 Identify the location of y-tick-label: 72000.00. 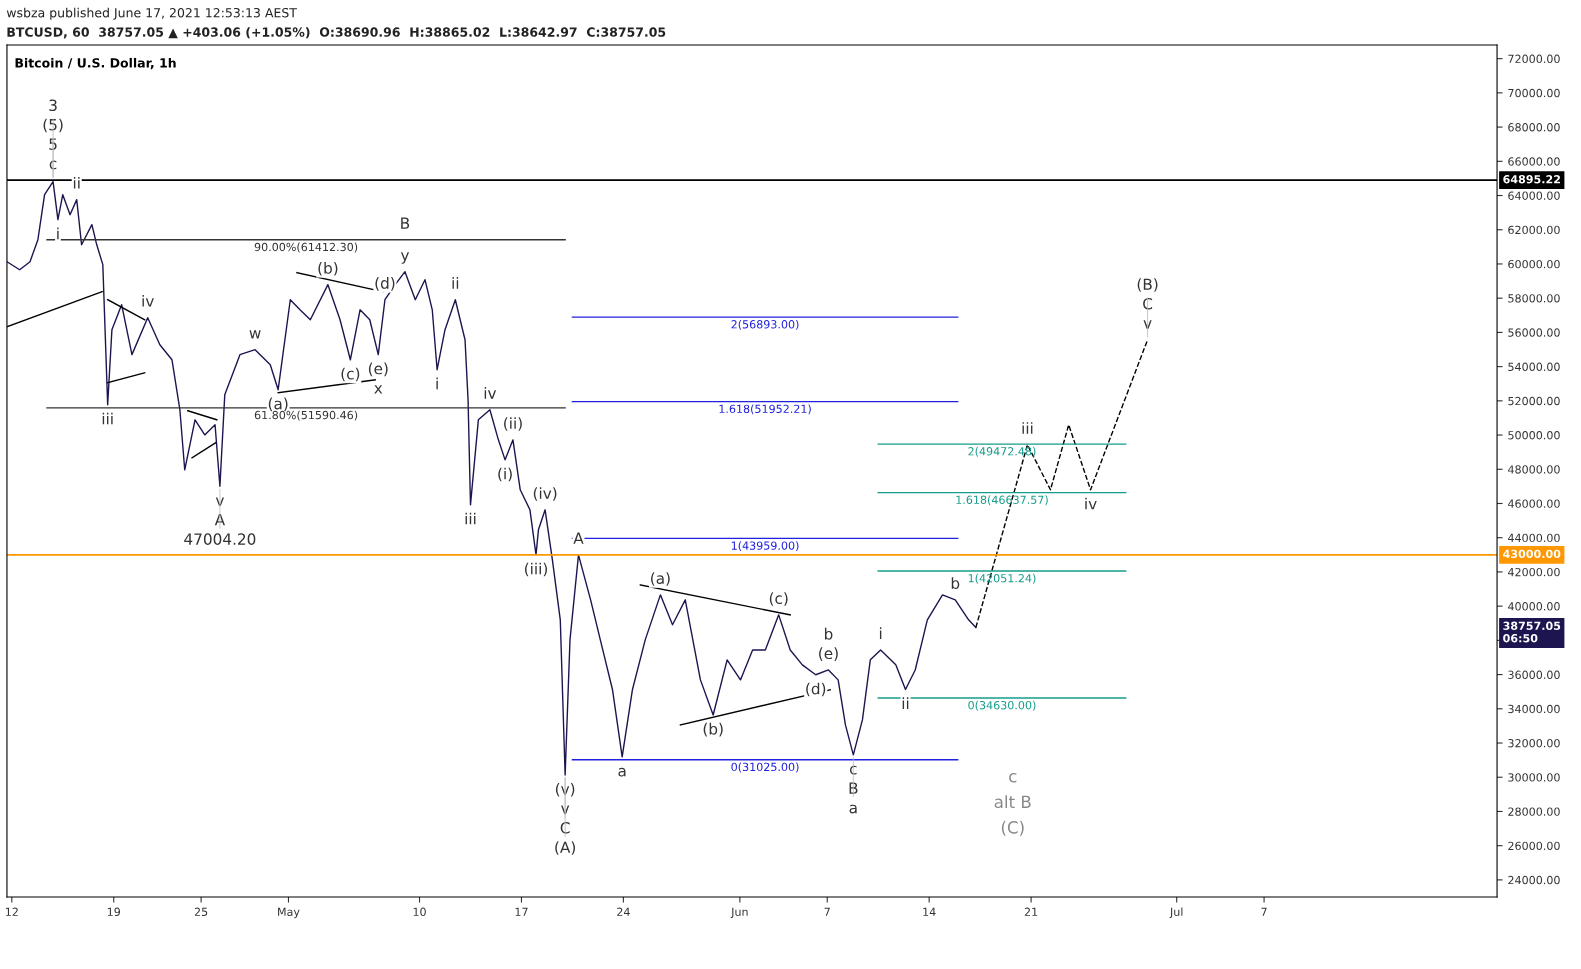
(1534, 59).